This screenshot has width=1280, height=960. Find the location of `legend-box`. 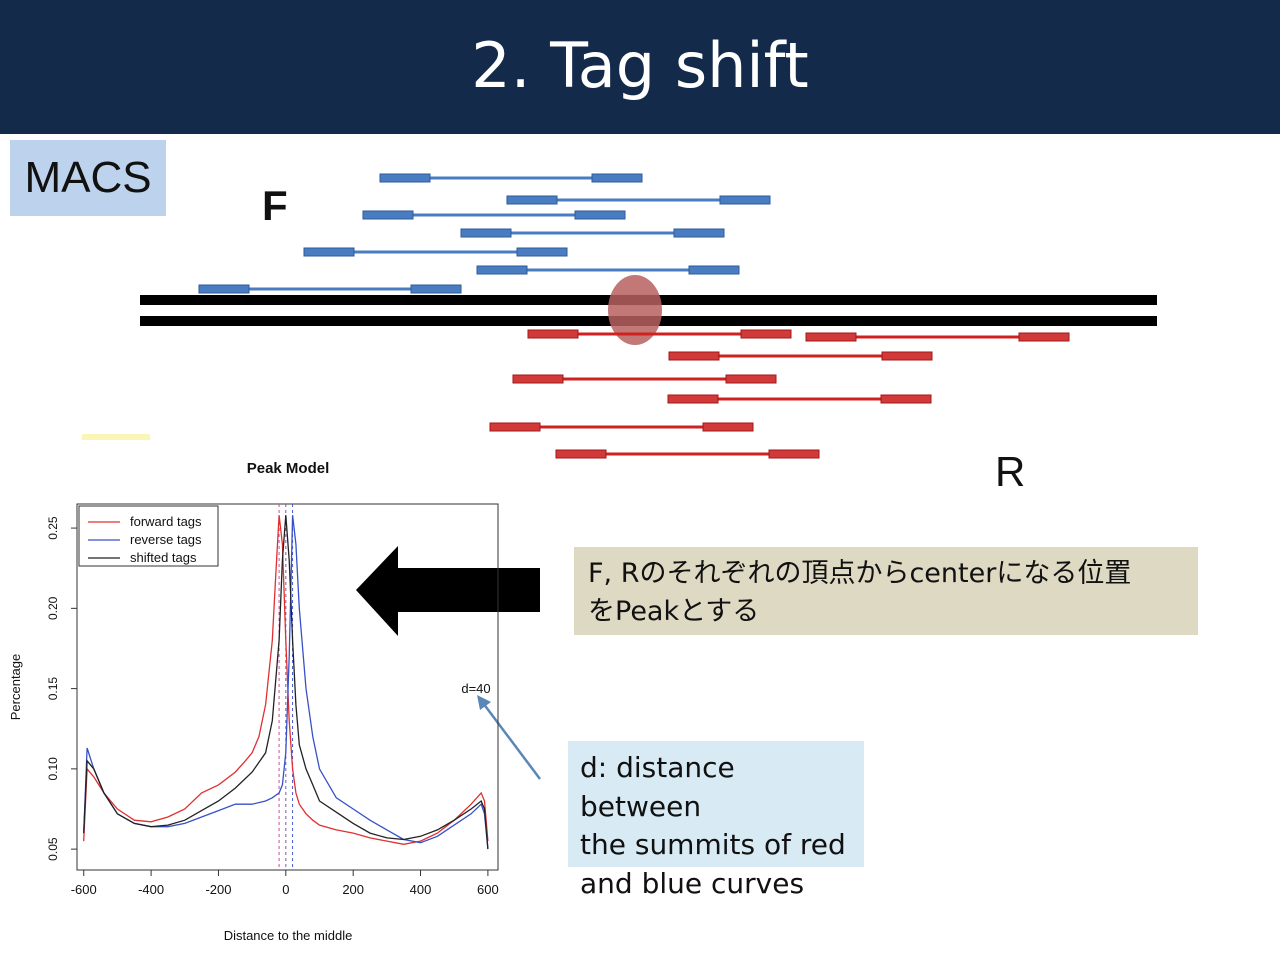

legend-box is located at coordinates (148, 536).